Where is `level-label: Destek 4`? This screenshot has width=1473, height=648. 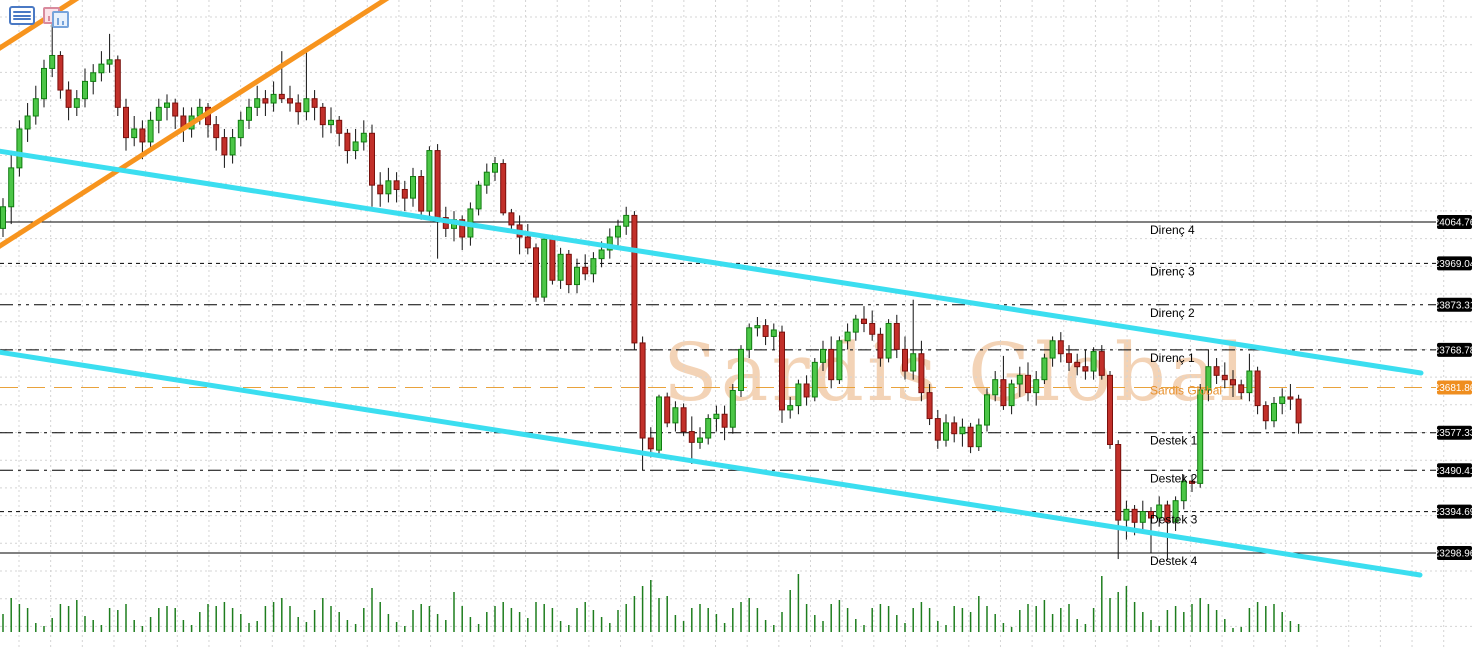
level-label: Destek 4 is located at coordinates (1174, 561).